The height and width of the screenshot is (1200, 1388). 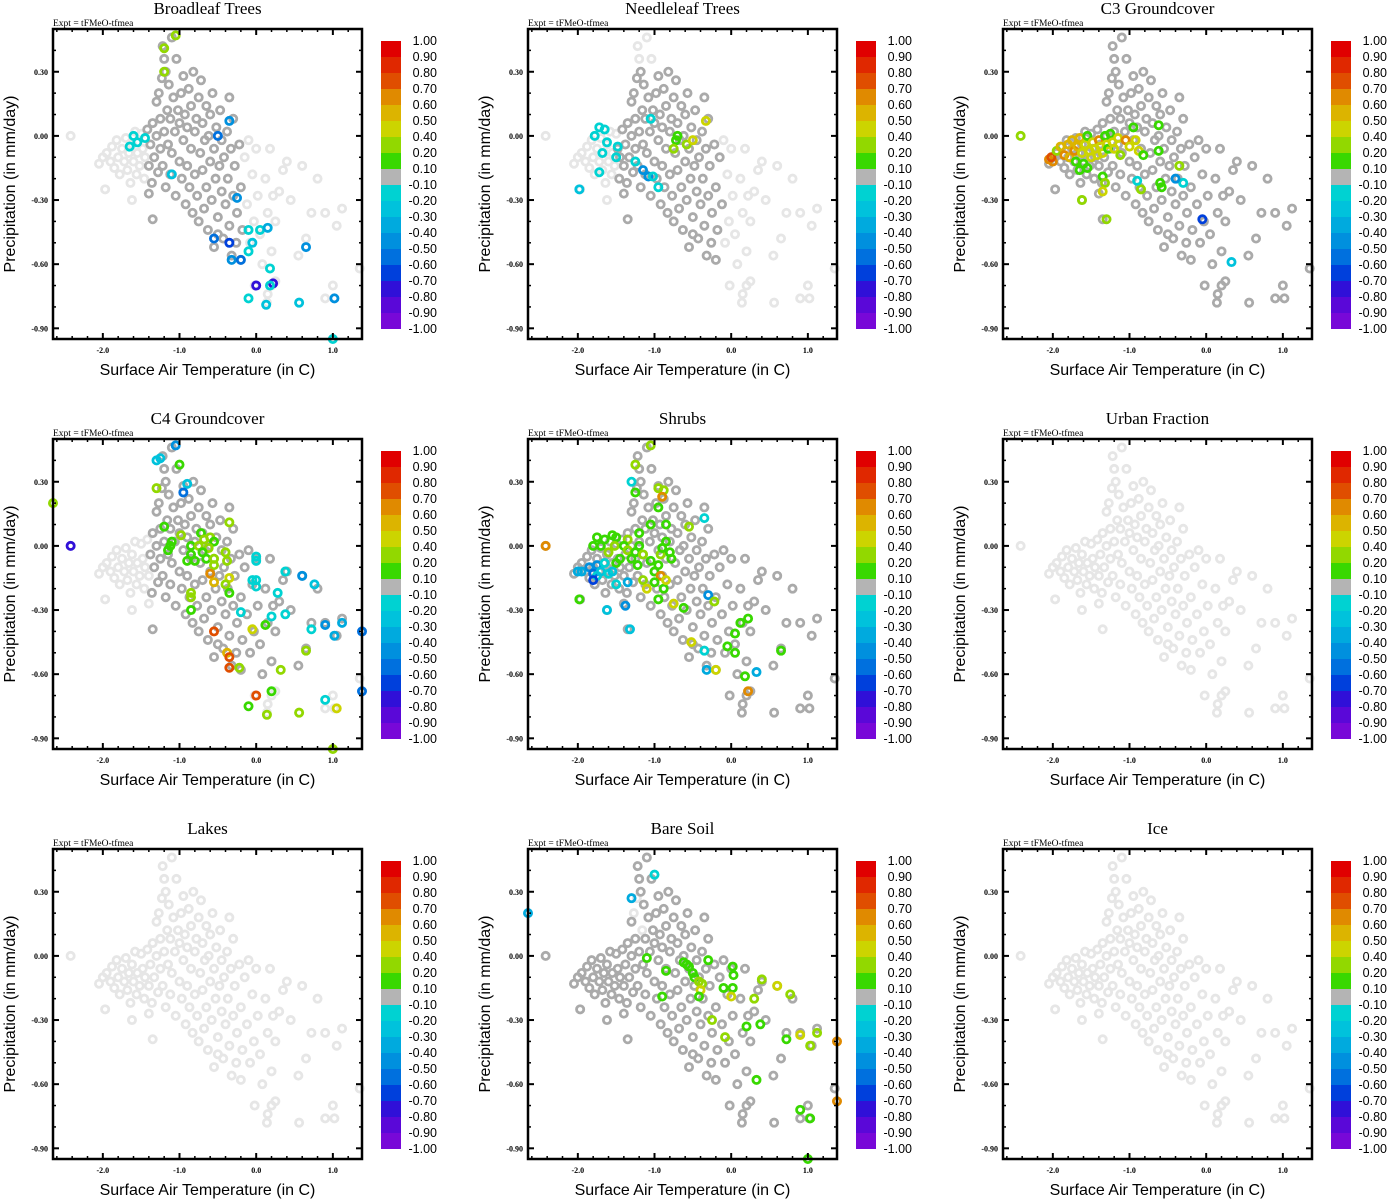 I want to click on x-axis-label: Surface Air Temperature (in C), so click(x=208, y=780).